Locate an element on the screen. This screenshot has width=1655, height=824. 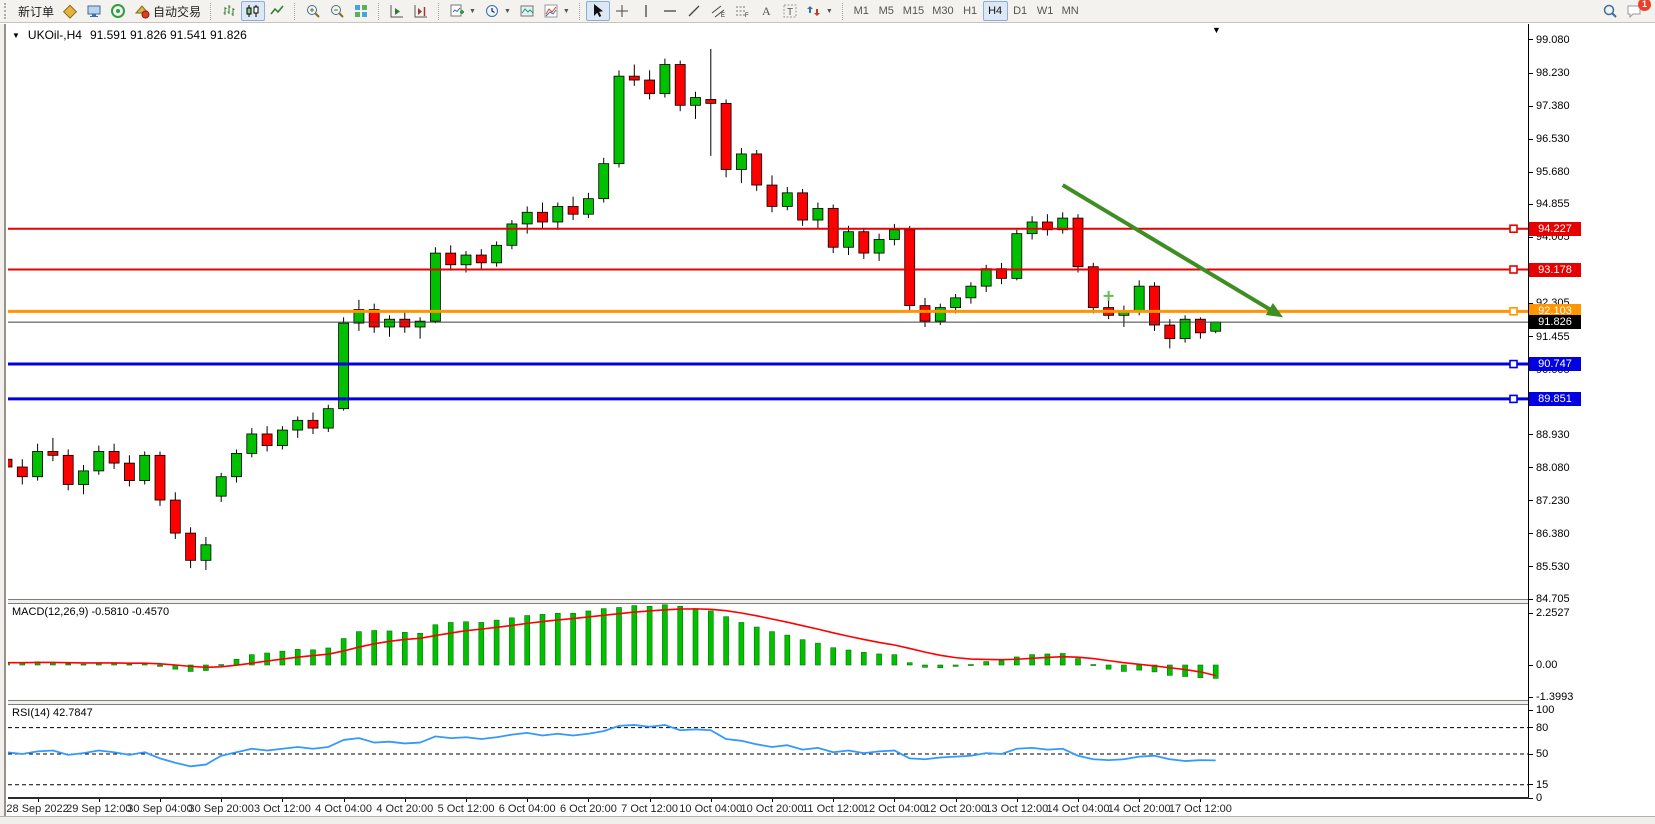
timeframe-m5-button: M5 is located at coordinates (886, 11).